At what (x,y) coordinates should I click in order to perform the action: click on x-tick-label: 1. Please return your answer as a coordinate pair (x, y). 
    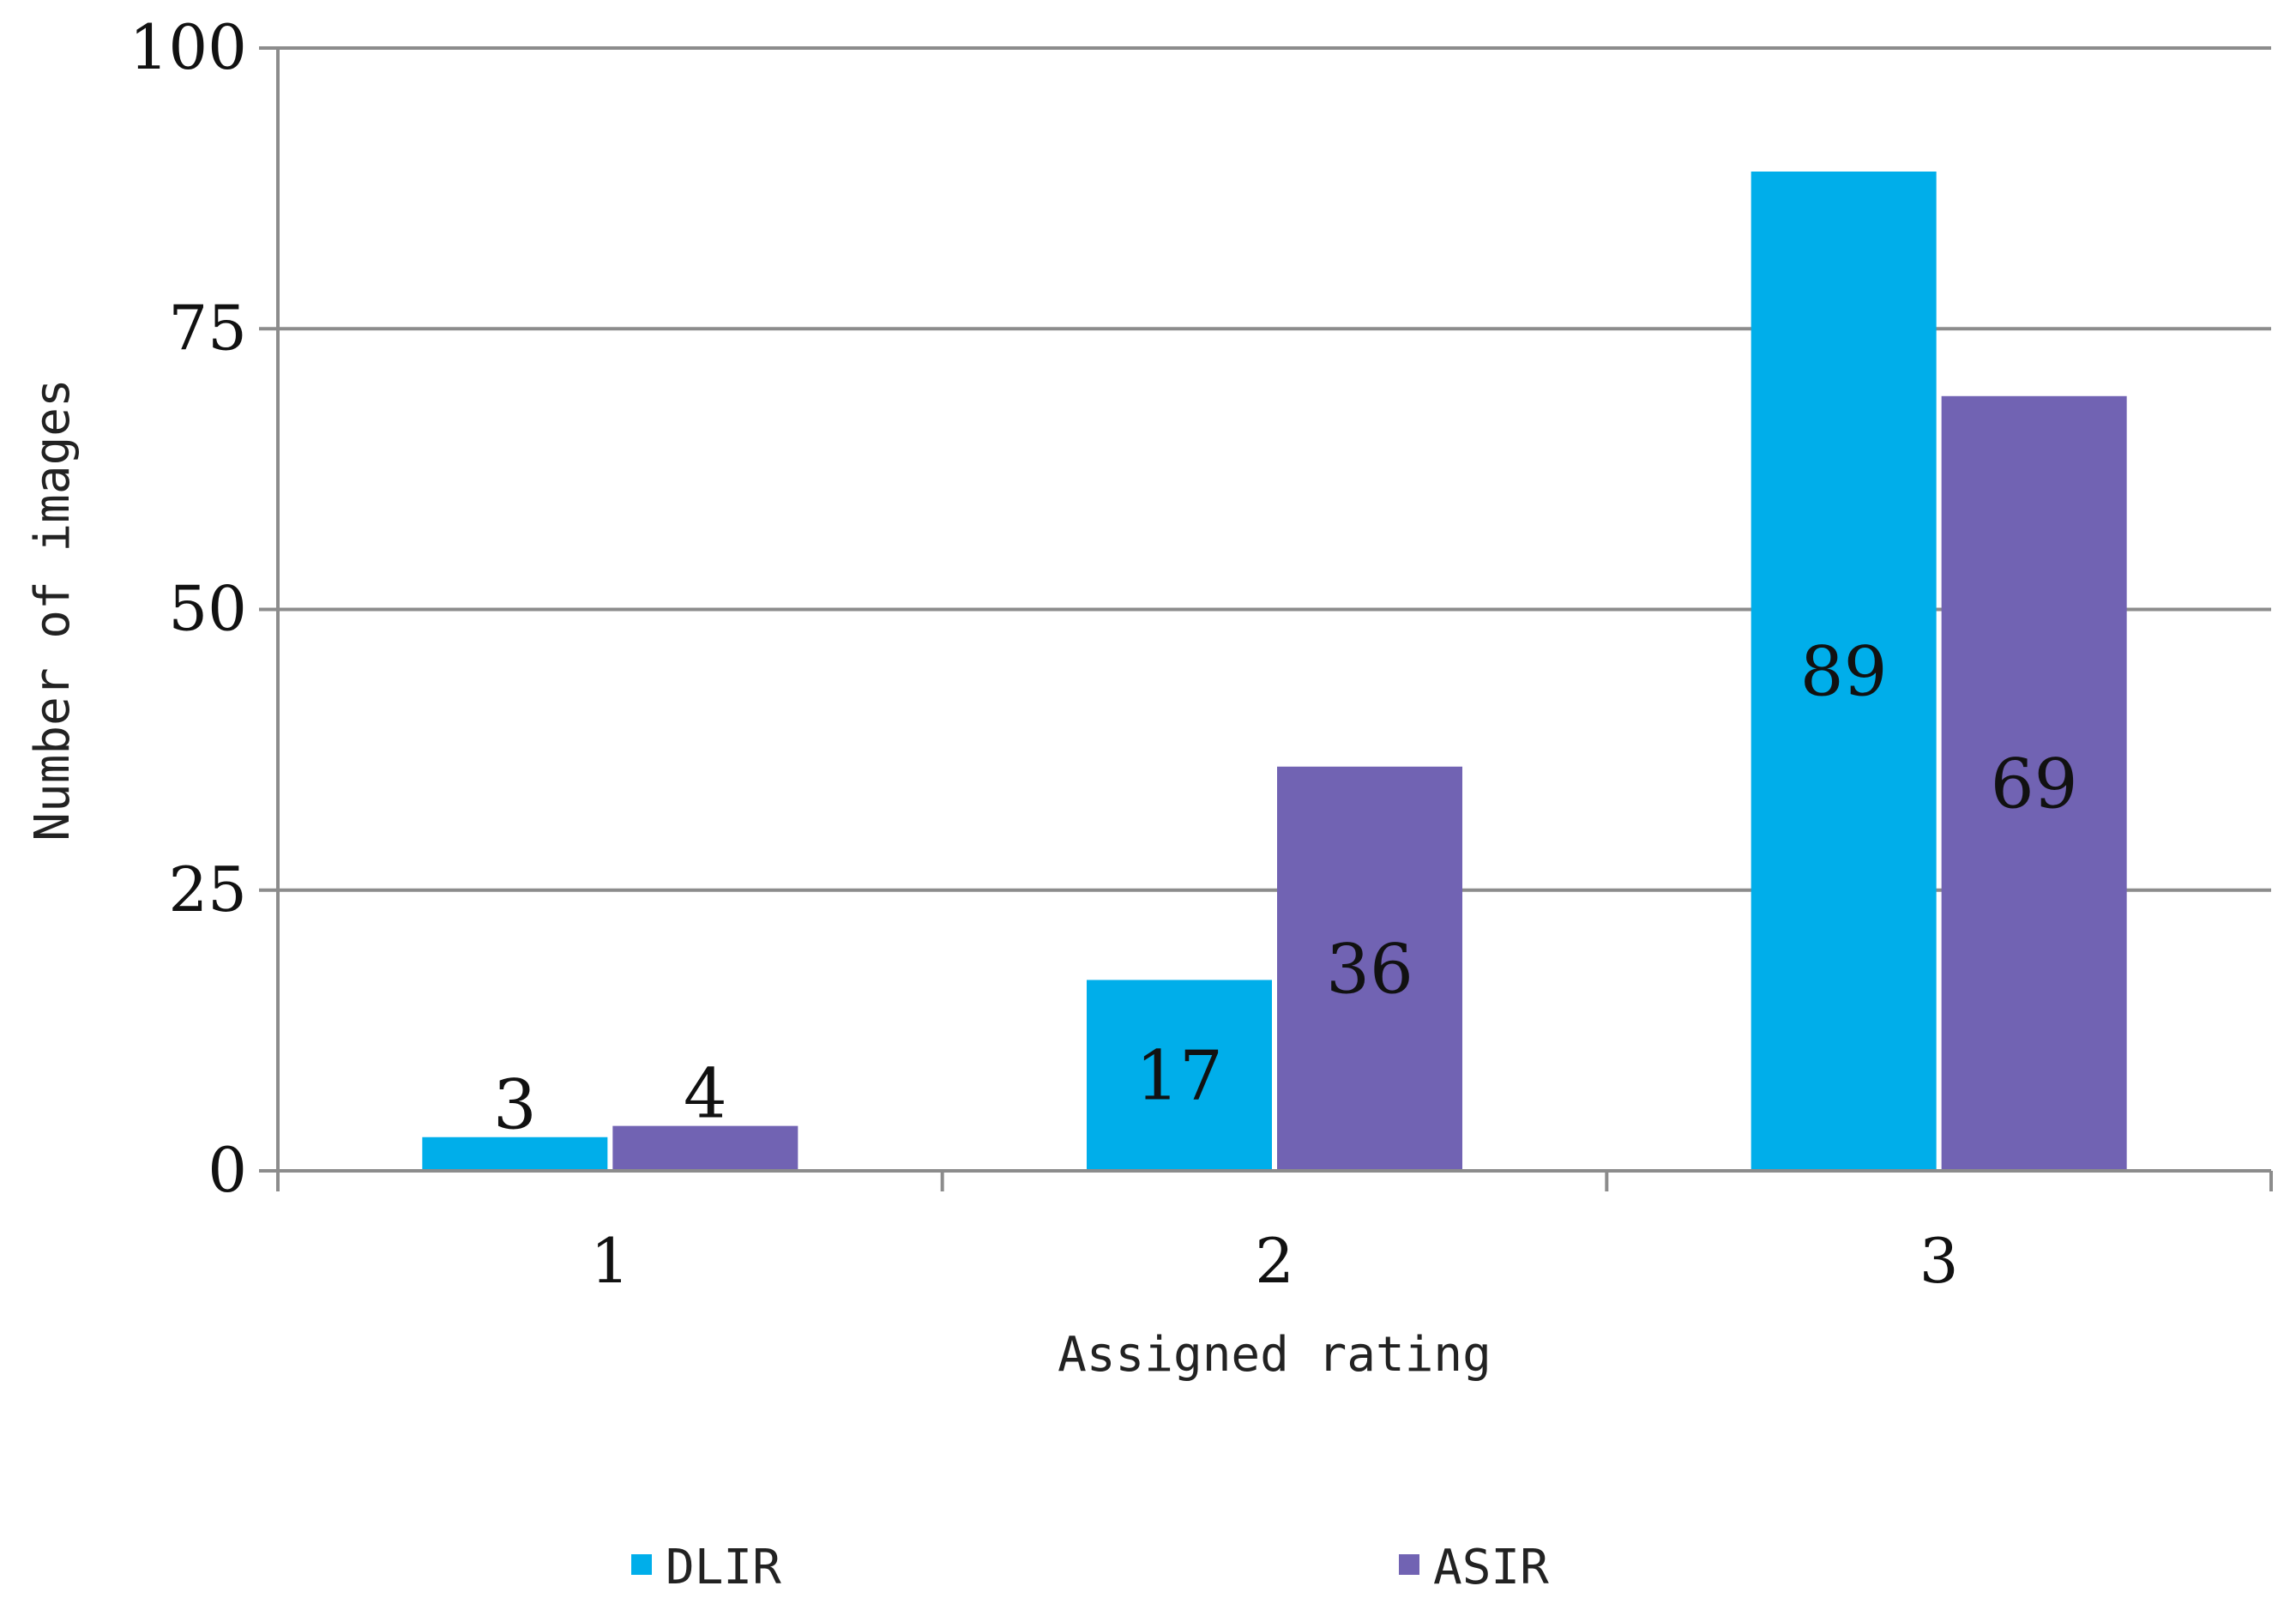
    Looking at the image, I should click on (610, 1261).